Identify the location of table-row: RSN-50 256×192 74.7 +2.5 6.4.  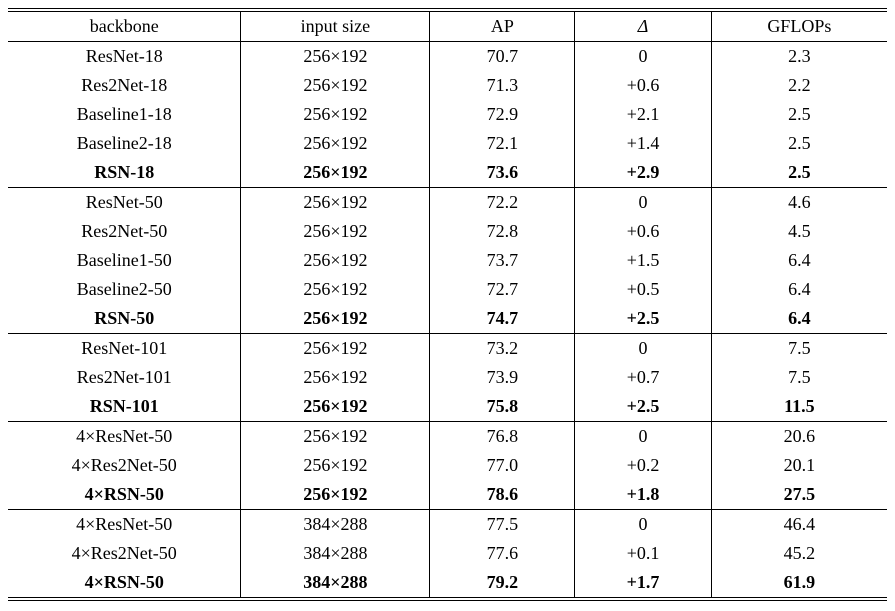
(447, 319).